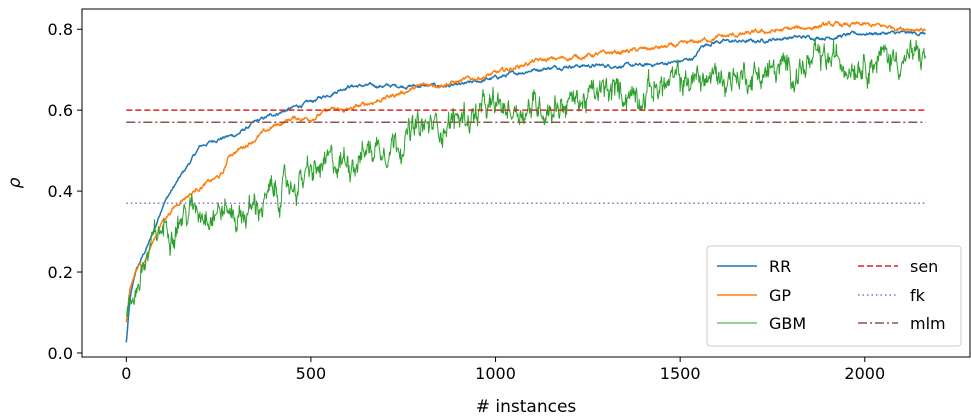  I want to click on legend-label-sen: sen, so click(924, 266).